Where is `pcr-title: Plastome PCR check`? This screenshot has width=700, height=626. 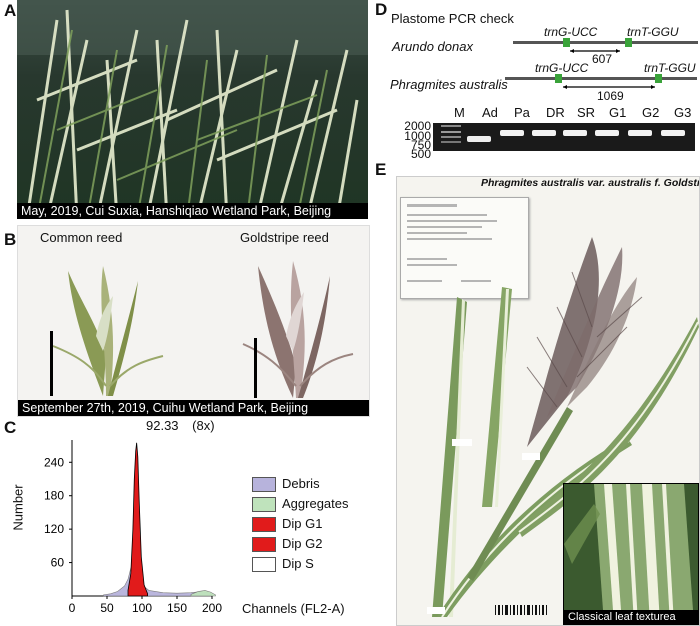 pcr-title: Plastome PCR check is located at coordinates (452, 18).